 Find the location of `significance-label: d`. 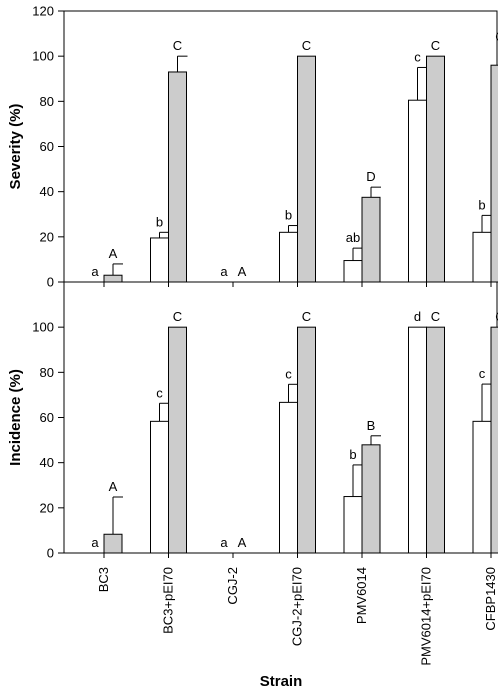

significance-label: d is located at coordinates (417, 316).